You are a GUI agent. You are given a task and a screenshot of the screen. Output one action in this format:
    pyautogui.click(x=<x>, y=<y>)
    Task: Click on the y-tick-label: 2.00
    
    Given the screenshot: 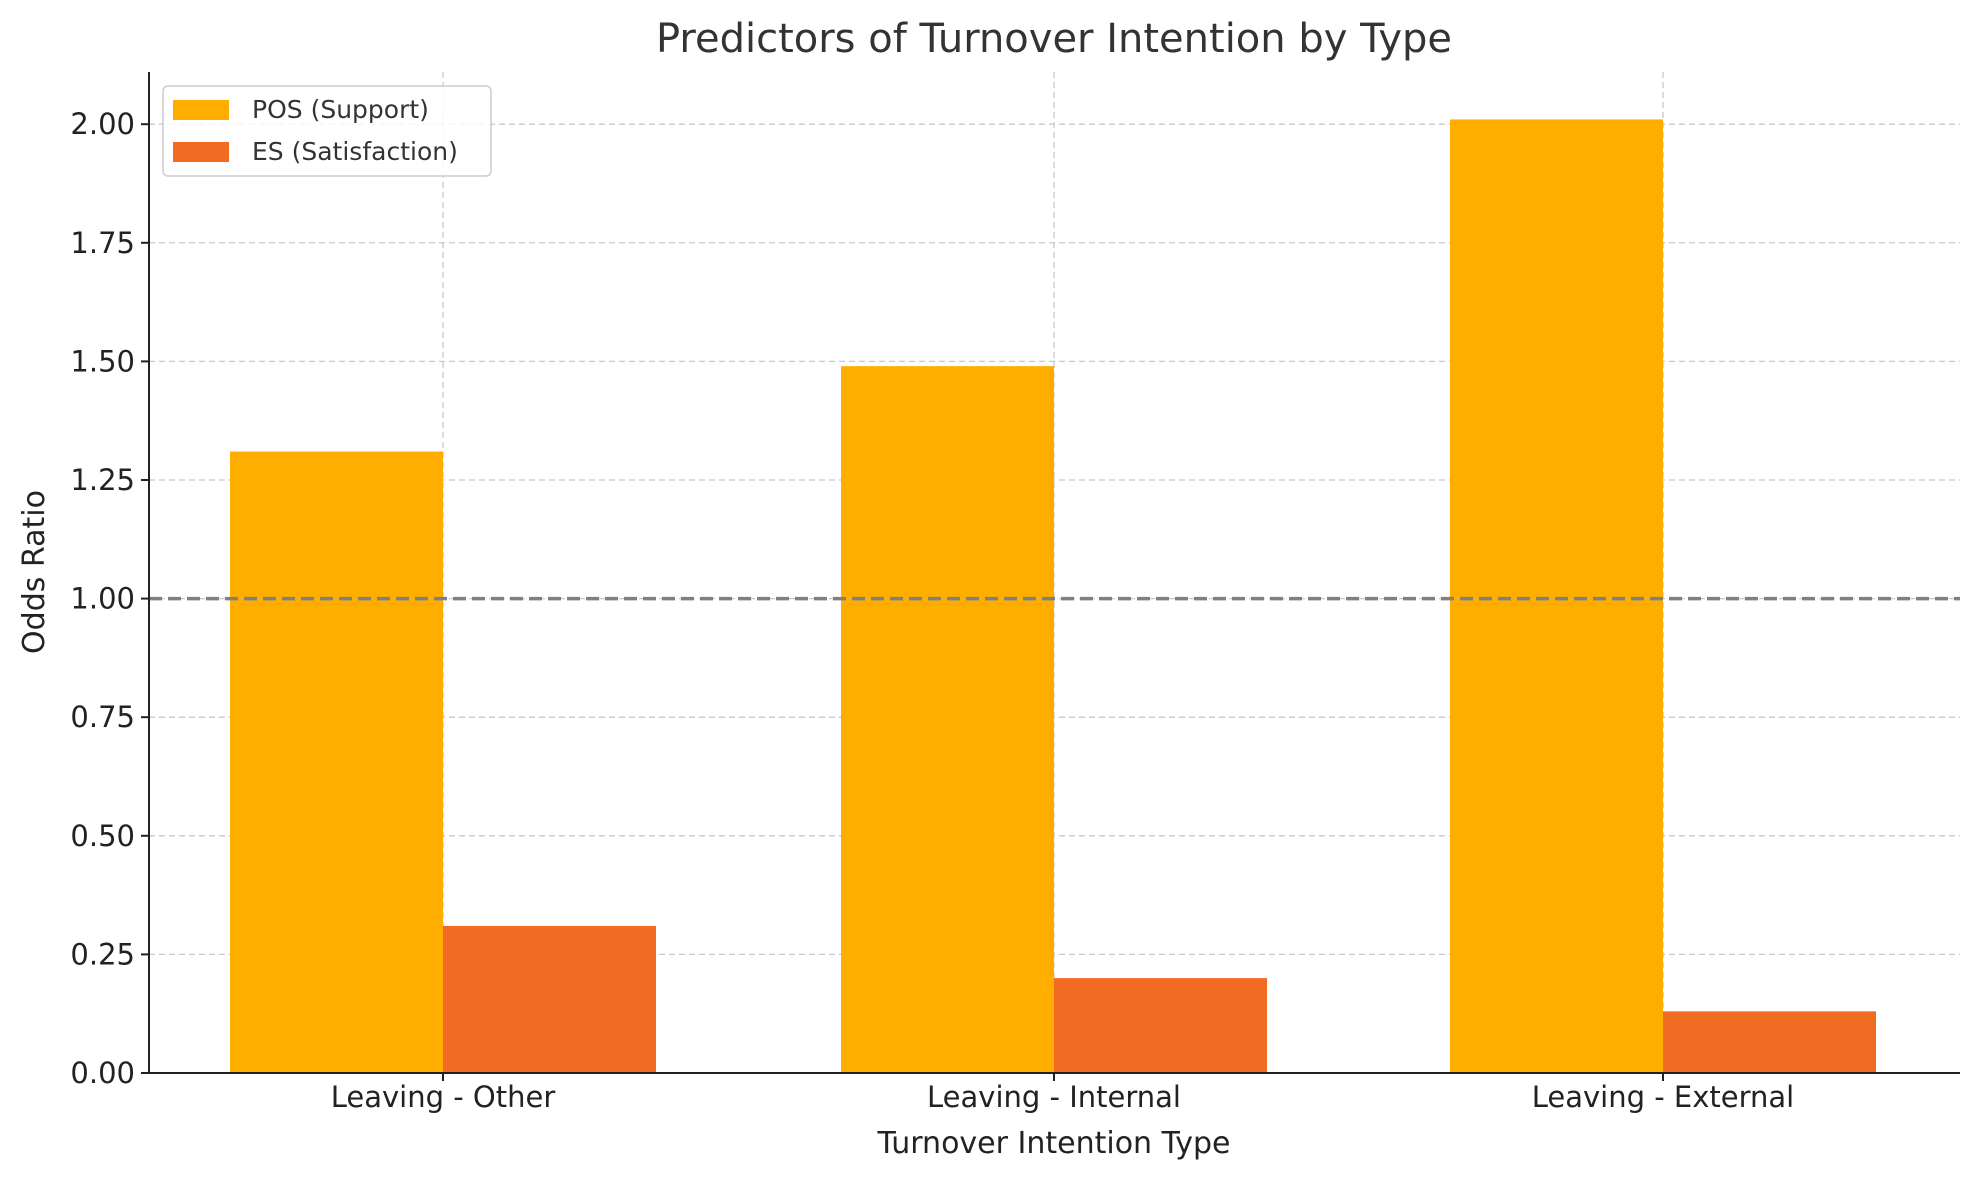 What is the action you would take?
    pyautogui.click(x=102, y=124)
    